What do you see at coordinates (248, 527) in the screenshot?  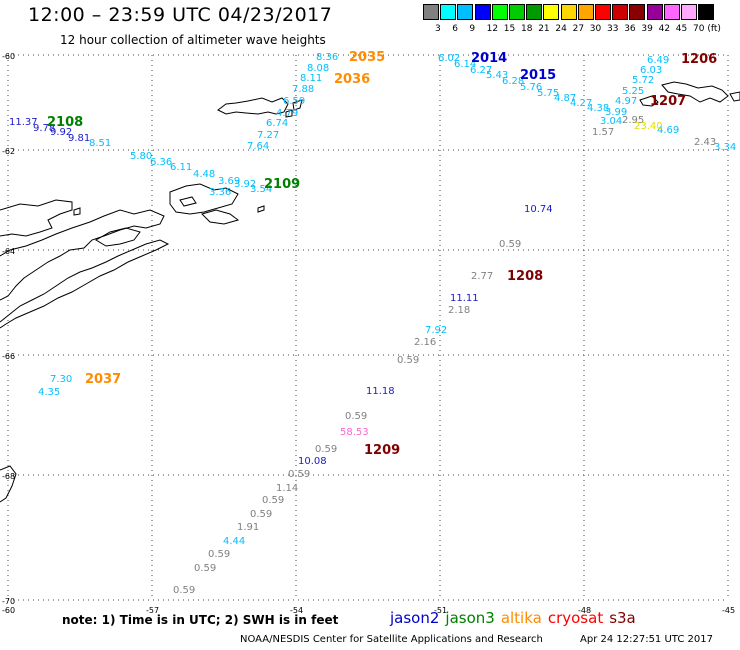 I see `wave-height-value: 1.91` at bounding box center [248, 527].